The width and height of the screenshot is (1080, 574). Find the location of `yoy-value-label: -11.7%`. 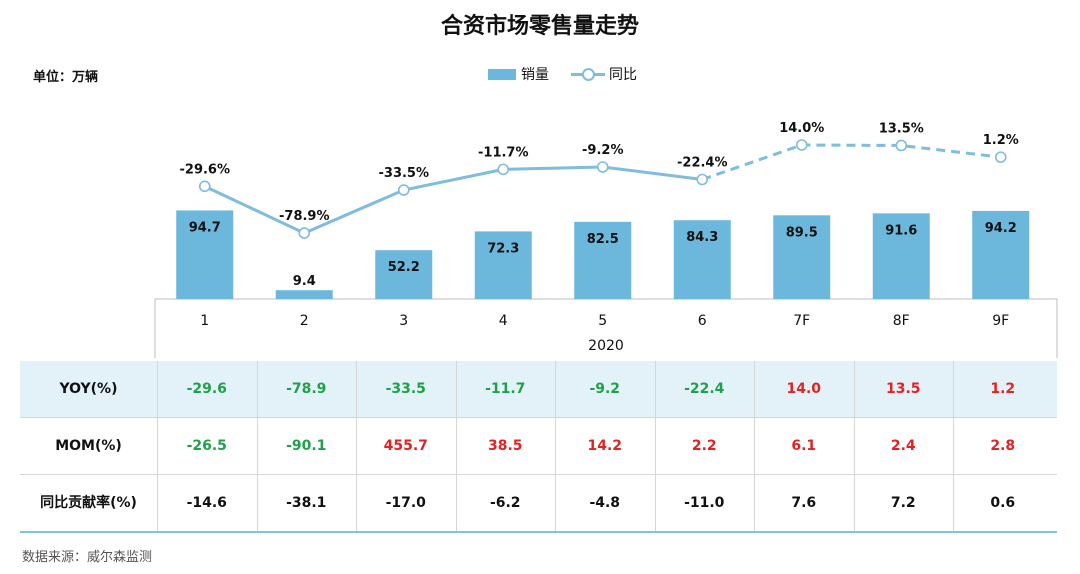

yoy-value-label: -11.7% is located at coordinates (503, 152).